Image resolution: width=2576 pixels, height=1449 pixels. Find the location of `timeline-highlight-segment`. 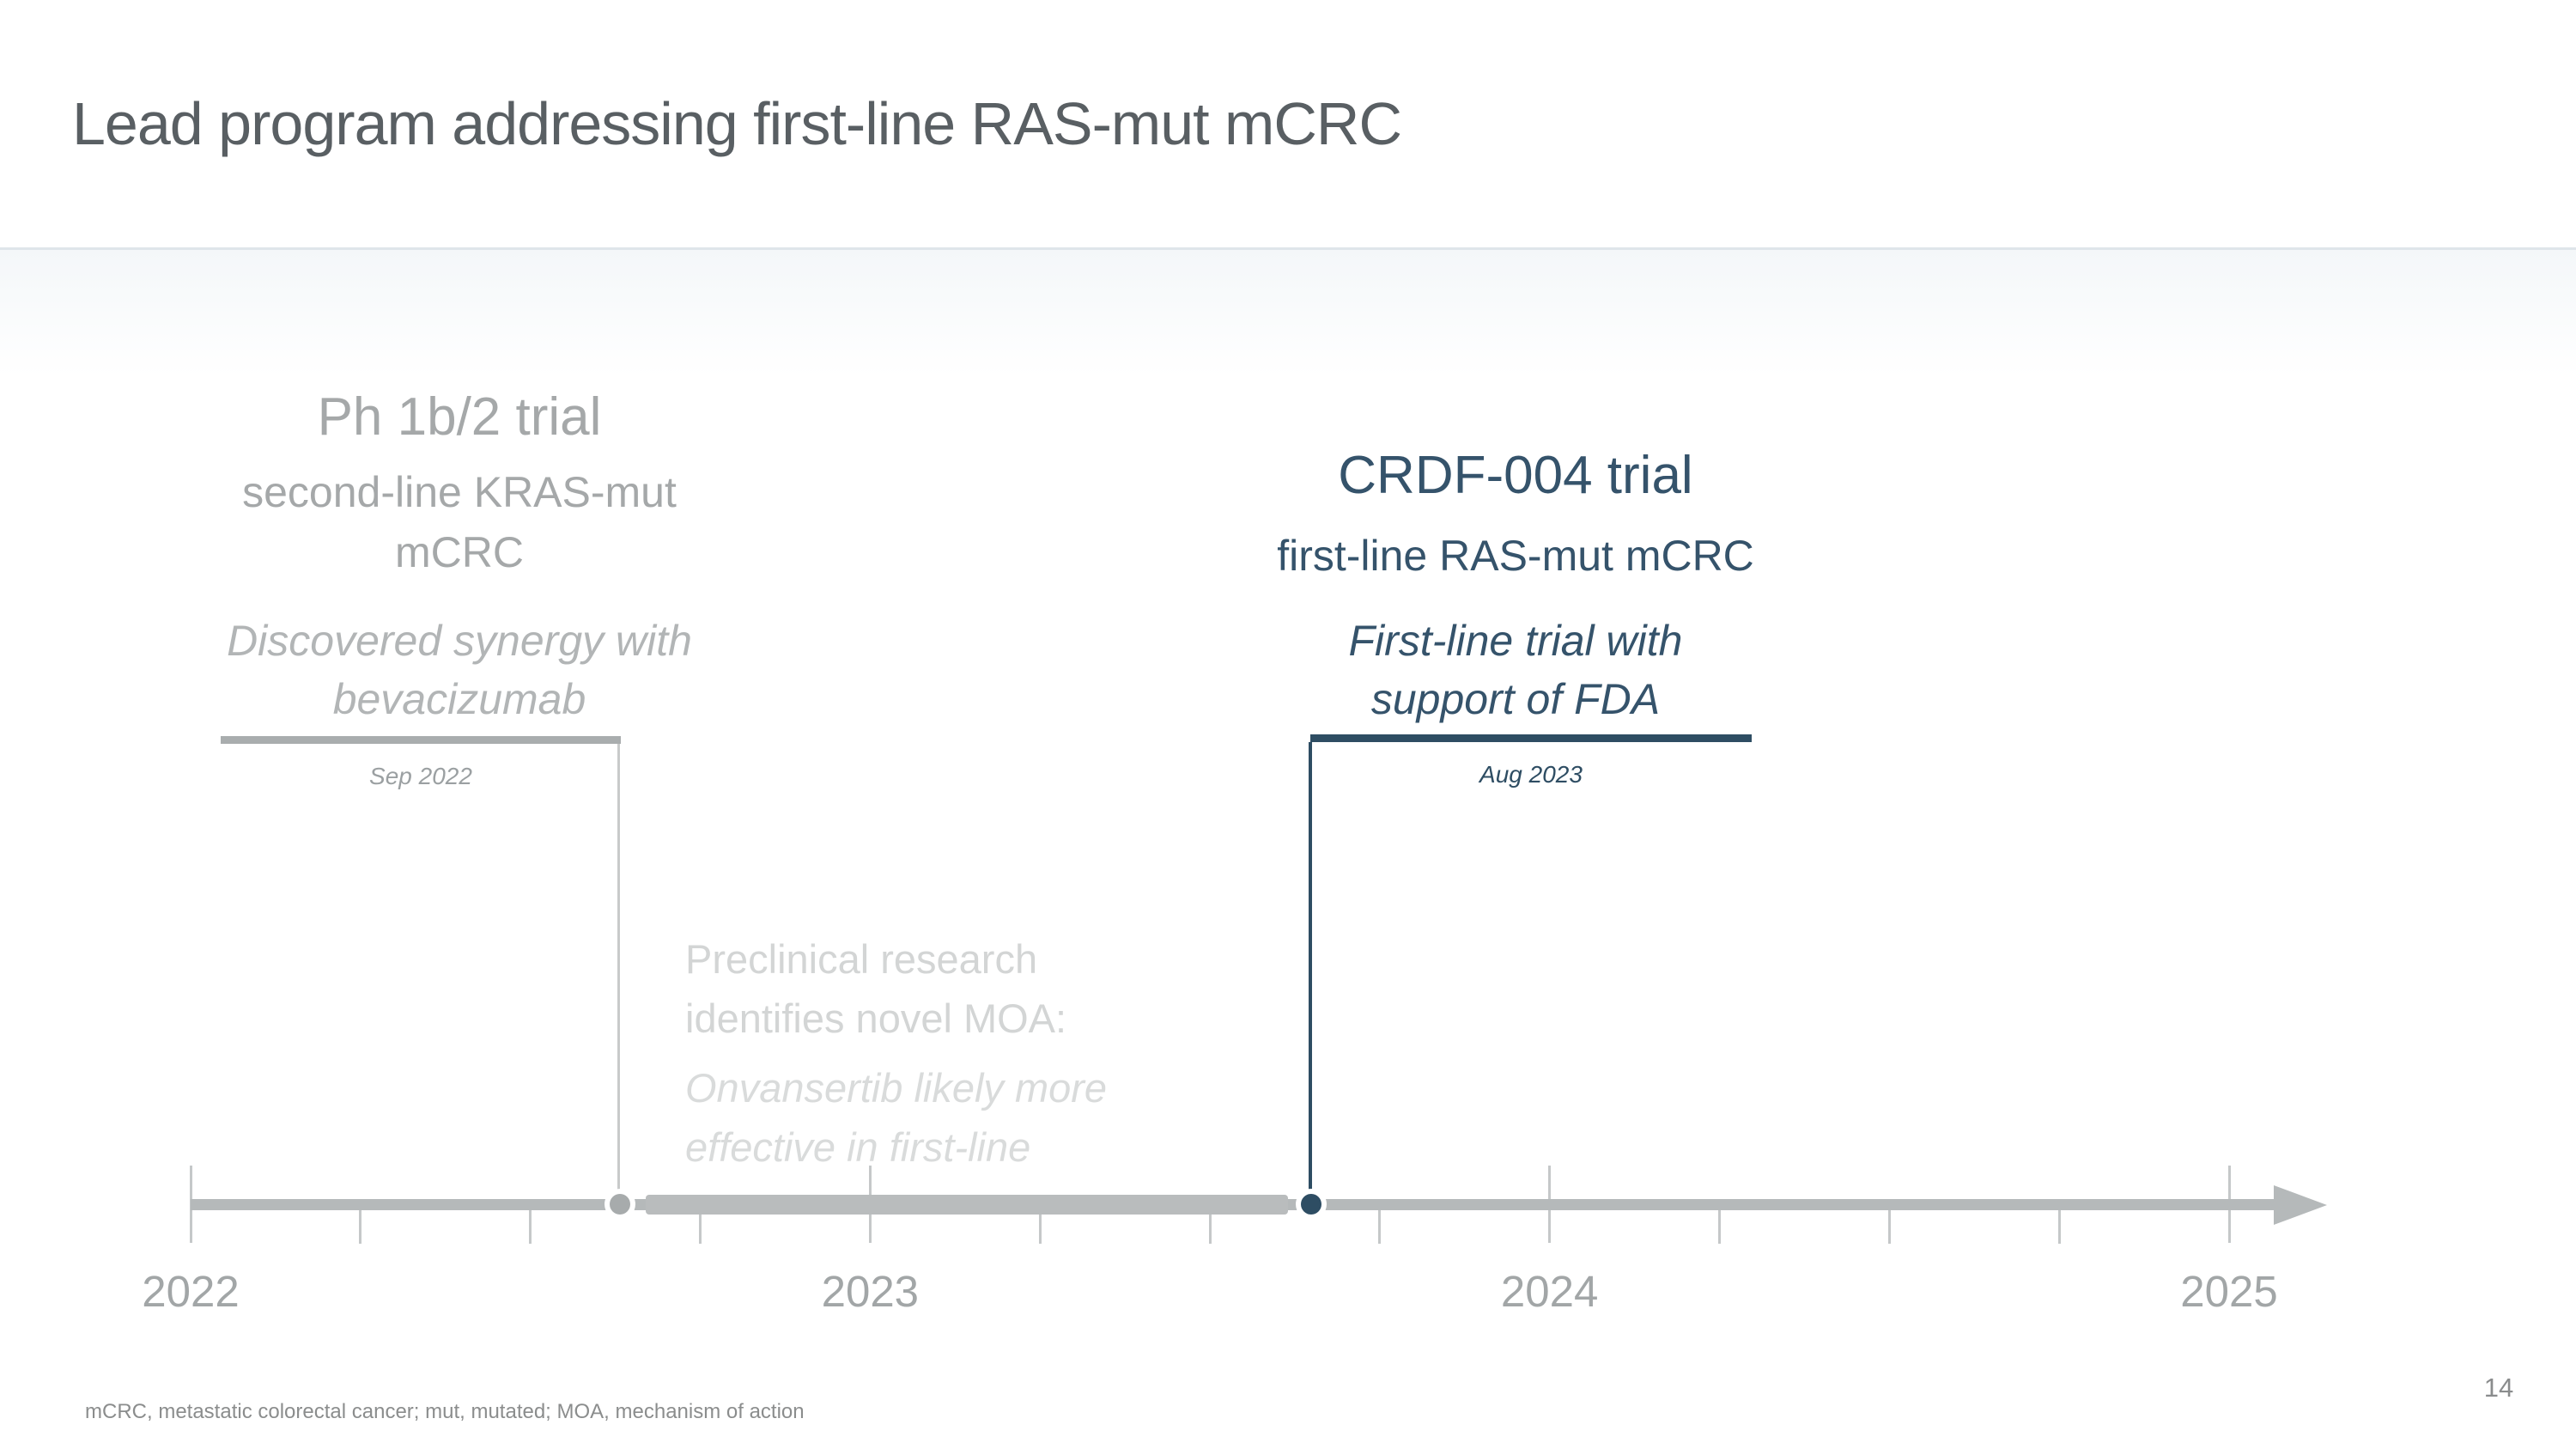

timeline-highlight-segment is located at coordinates (967, 1205).